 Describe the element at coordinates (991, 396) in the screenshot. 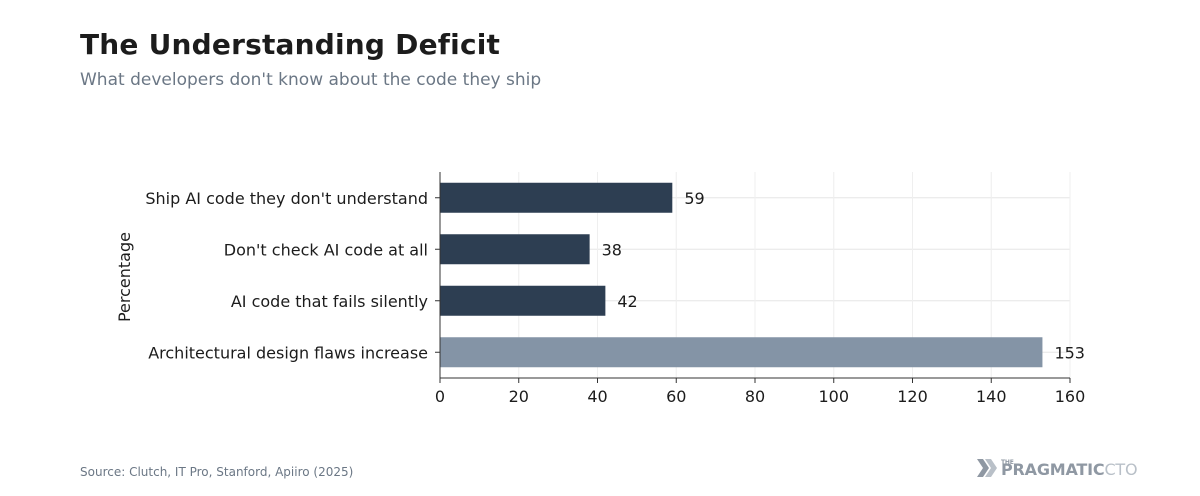

I see `x-tick-label: 140` at that location.